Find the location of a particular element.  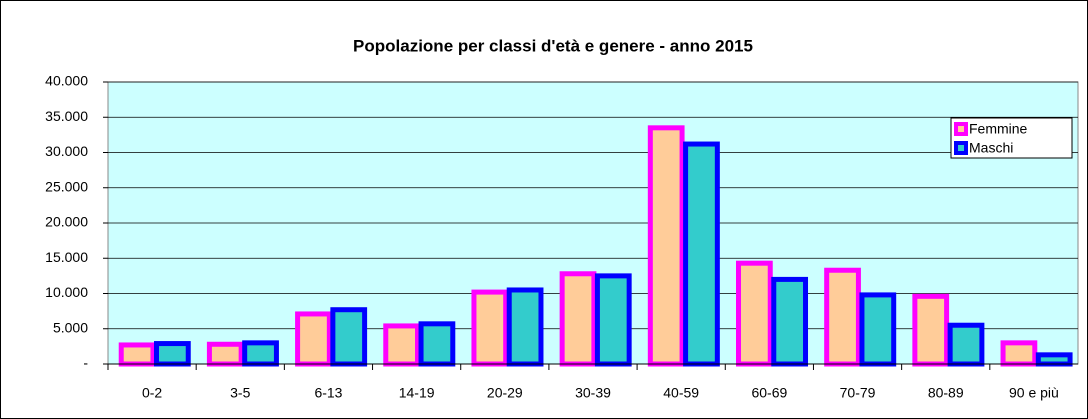

y-tick-label: 15.000 is located at coordinates (66, 257).